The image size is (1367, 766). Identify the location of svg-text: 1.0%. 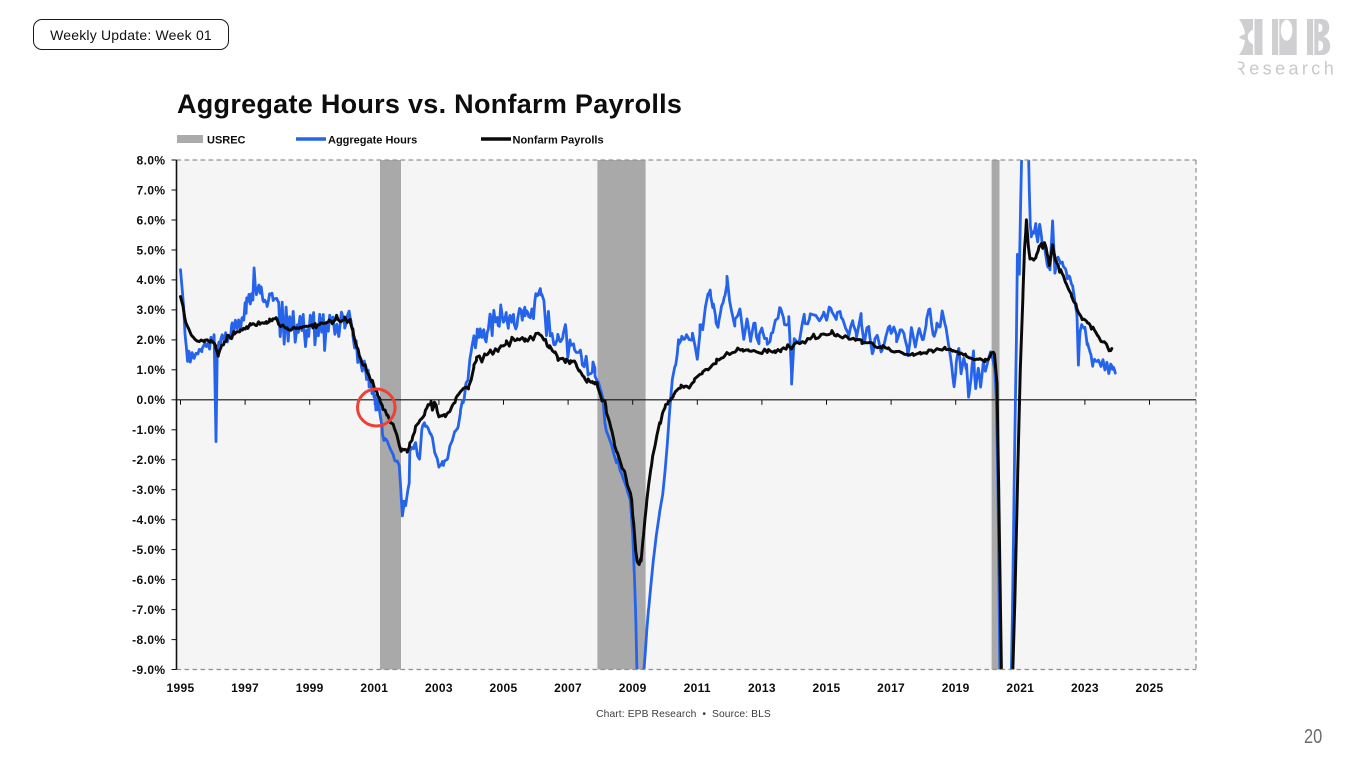
(151, 370).